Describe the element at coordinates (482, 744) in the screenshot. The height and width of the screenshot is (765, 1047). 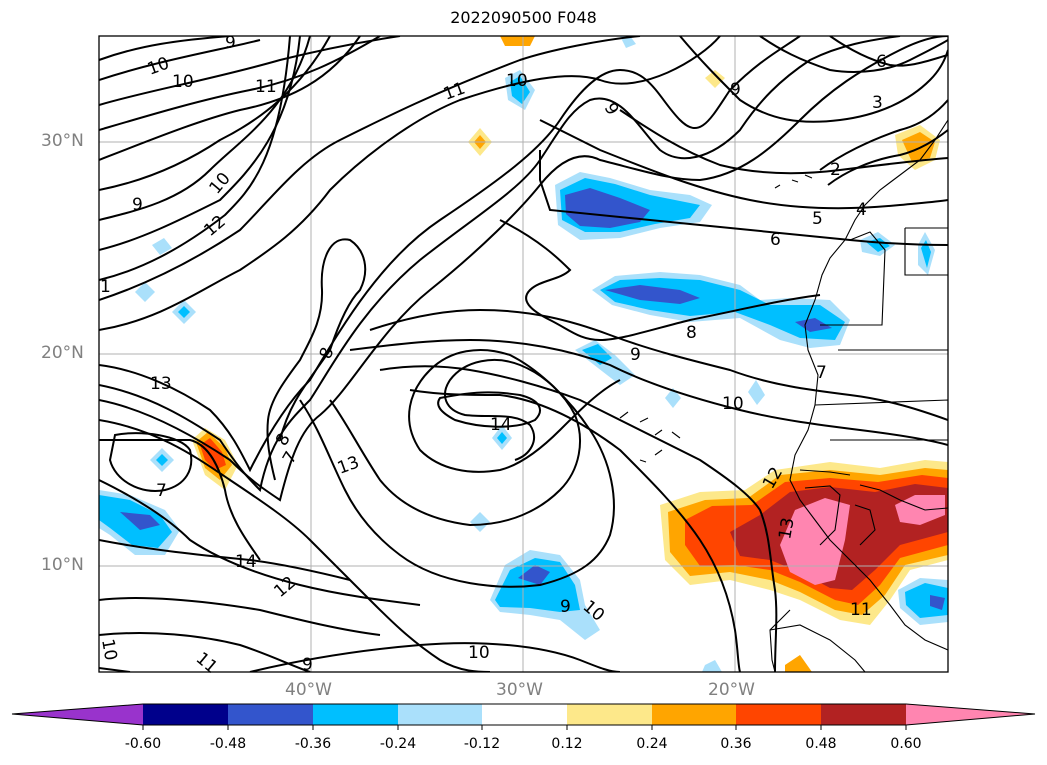
I see `colorbar-tick-label: -0.12` at that location.